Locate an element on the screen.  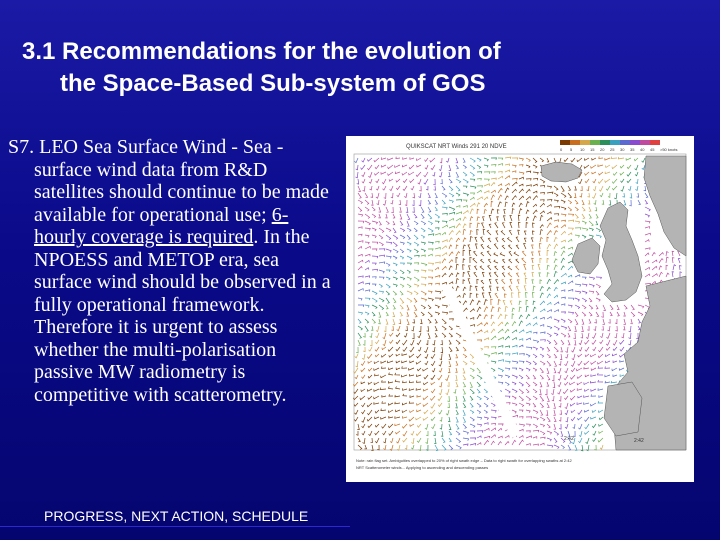
legend-tick-label: 25 is located at coordinates (612, 149).